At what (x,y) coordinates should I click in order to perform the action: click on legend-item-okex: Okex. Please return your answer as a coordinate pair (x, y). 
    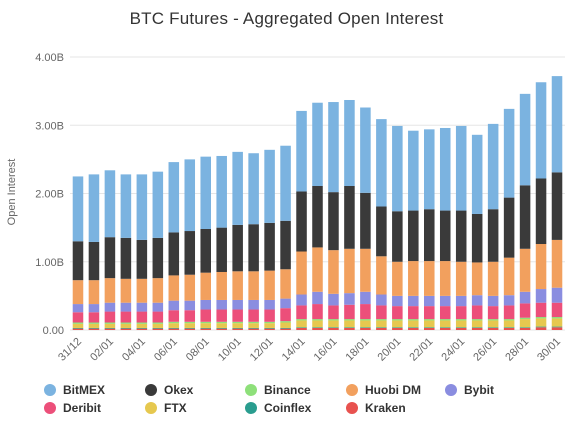
    Looking at the image, I should click on (169, 390).